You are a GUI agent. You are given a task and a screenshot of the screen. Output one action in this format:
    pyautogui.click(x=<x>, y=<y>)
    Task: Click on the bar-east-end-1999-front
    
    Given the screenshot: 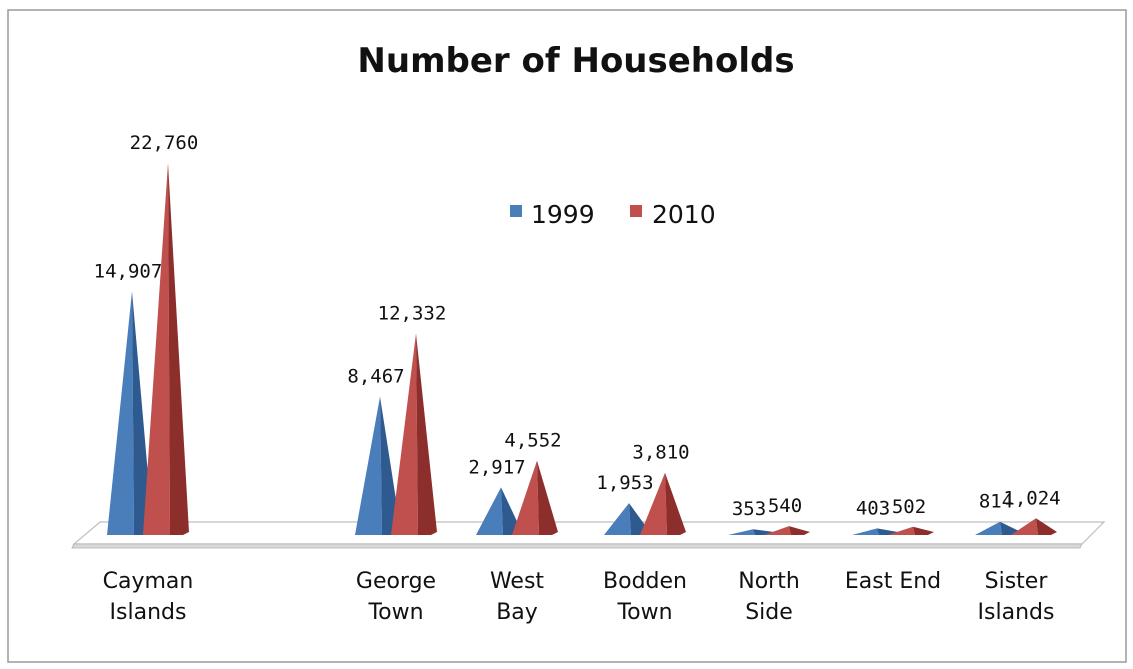 What is the action you would take?
    pyautogui.click(x=865, y=531)
    